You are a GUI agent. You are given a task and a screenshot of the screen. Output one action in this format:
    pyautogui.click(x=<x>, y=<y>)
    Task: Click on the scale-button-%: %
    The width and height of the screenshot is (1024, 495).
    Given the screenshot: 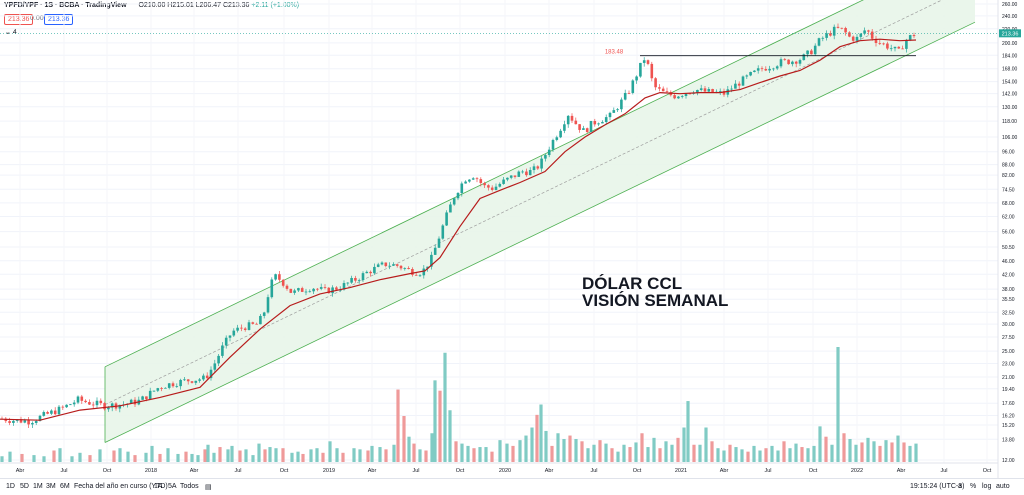 What is the action you would take?
    pyautogui.click(x=973, y=486)
    